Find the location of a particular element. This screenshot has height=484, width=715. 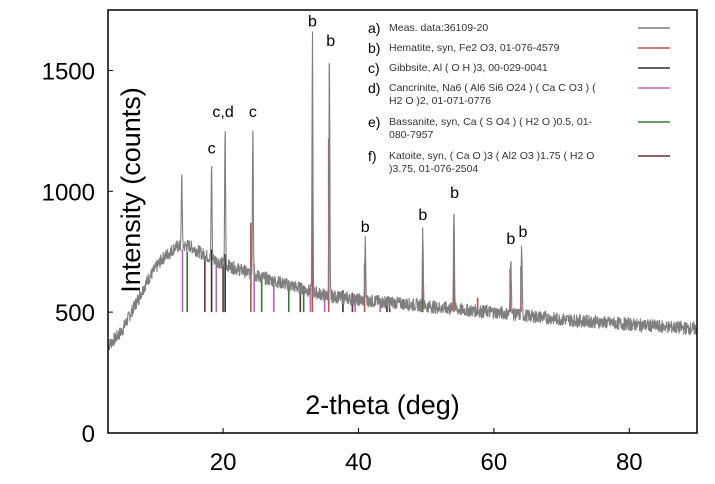

y-tick-label: 500 is located at coordinates (75, 313).